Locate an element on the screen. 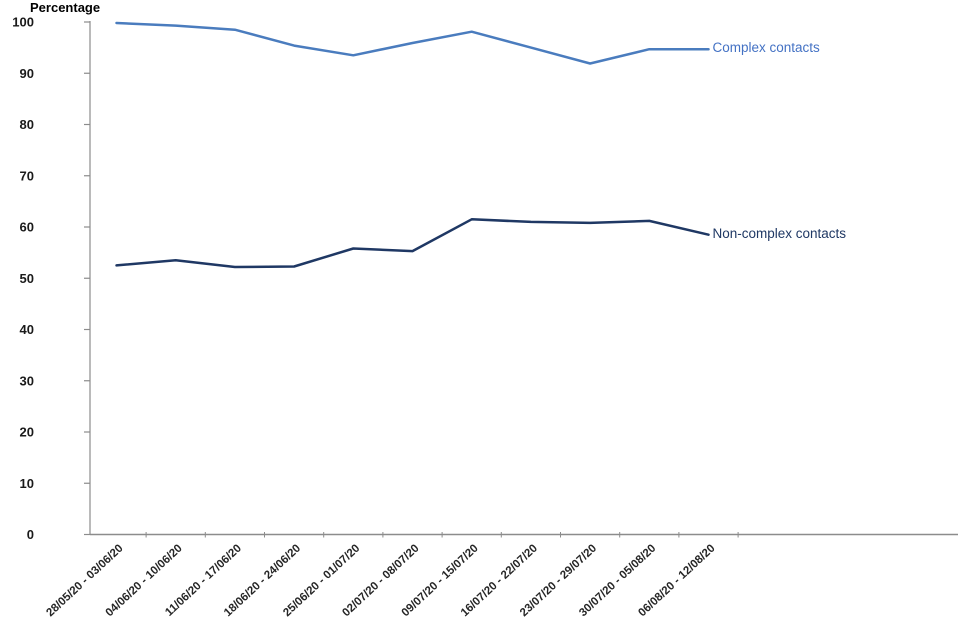 This screenshot has height=640, width=960. y-tick-label: 20 is located at coordinates (27, 432).